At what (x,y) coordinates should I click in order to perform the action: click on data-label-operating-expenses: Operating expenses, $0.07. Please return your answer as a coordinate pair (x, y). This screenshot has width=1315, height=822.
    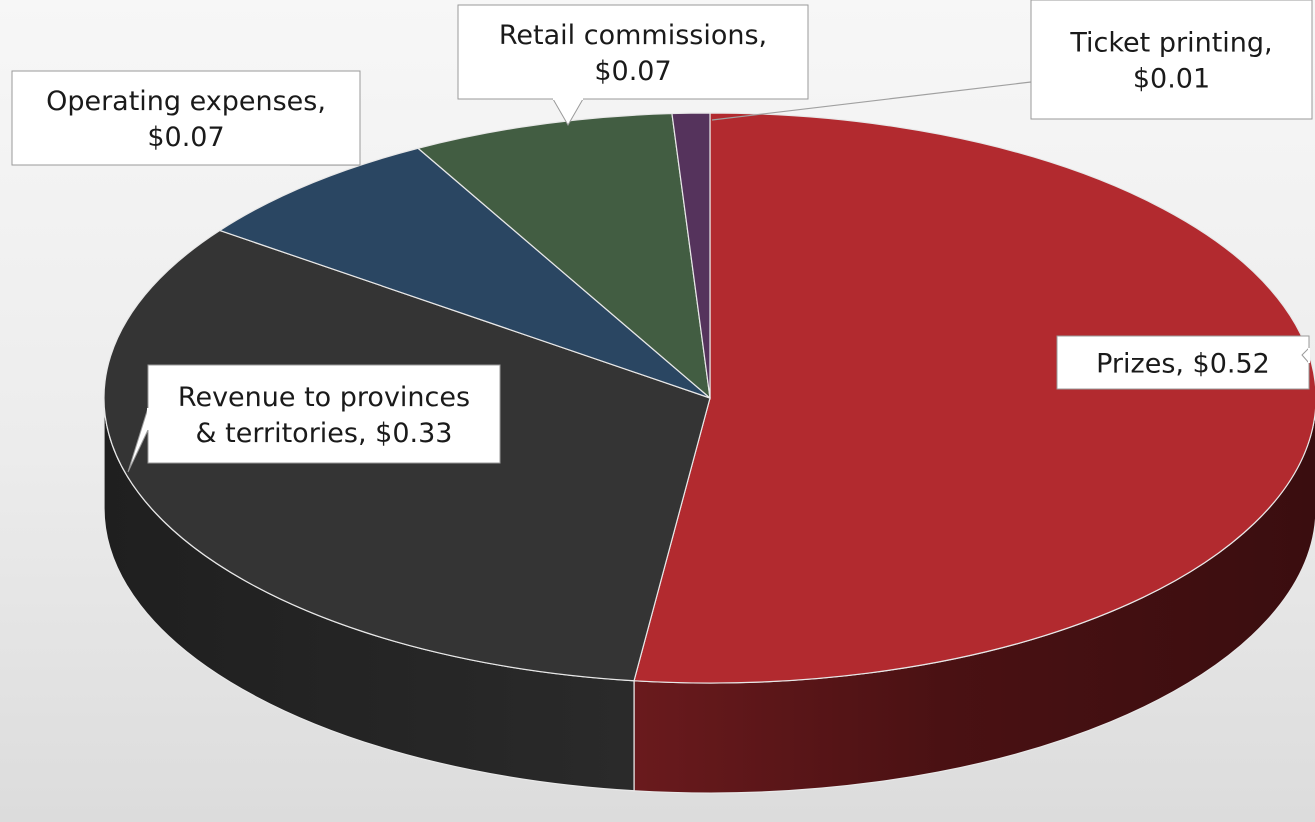
    Looking at the image, I should click on (186, 119).